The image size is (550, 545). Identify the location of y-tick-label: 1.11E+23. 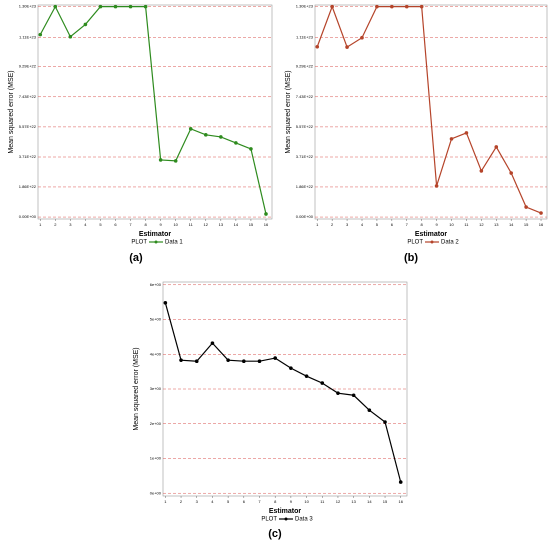
(28, 36).